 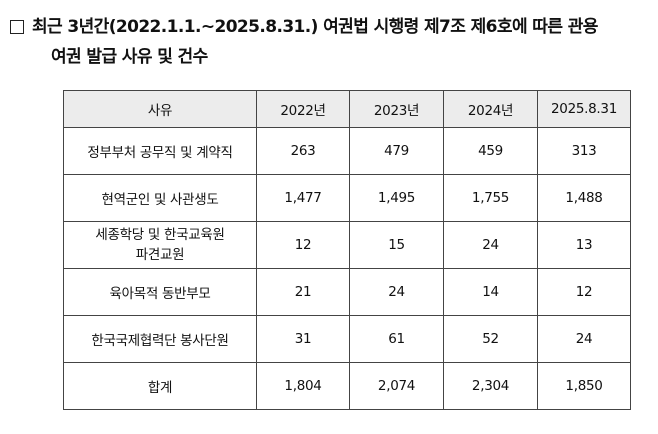 What do you see at coordinates (160, 255) in the screenshot?
I see `row-reason-line: 파견교원` at bounding box center [160, 255].